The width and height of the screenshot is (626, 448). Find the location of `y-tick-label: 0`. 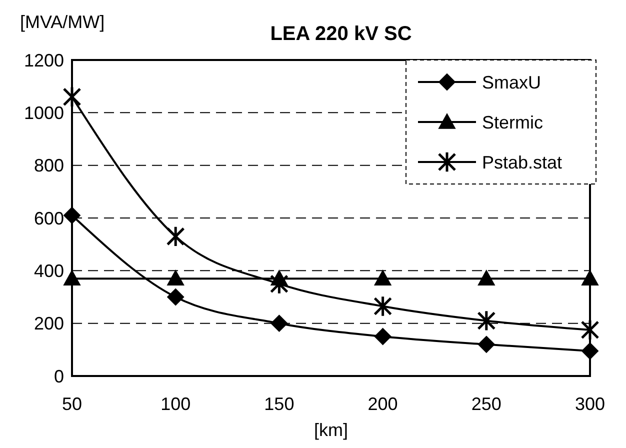

y-tick-label: 0 is located at coordinates (59, 376).